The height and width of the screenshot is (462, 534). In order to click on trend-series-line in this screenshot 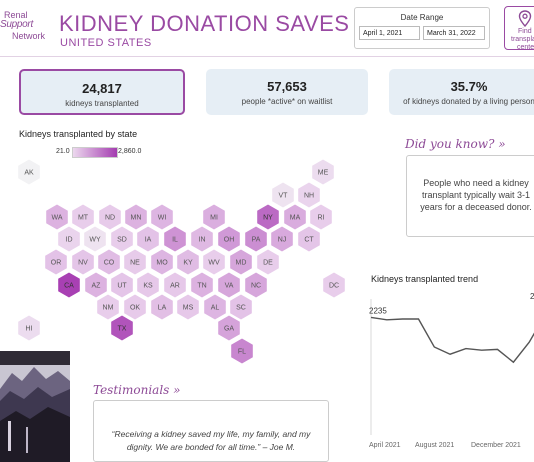, I will do `click(452, 339)`.